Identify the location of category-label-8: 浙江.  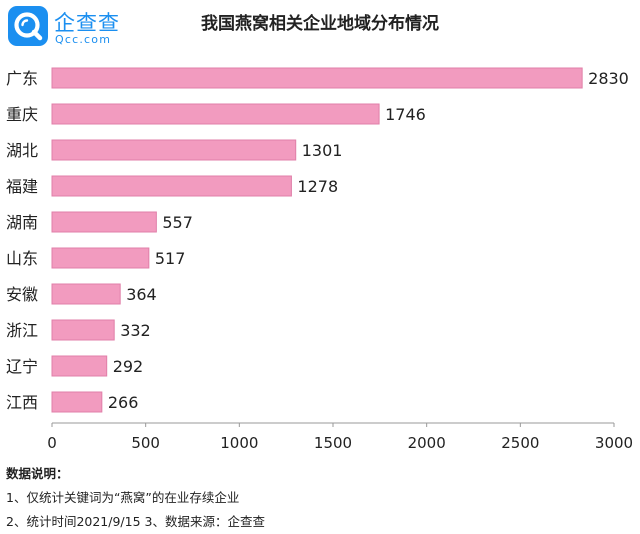
(22, 330).